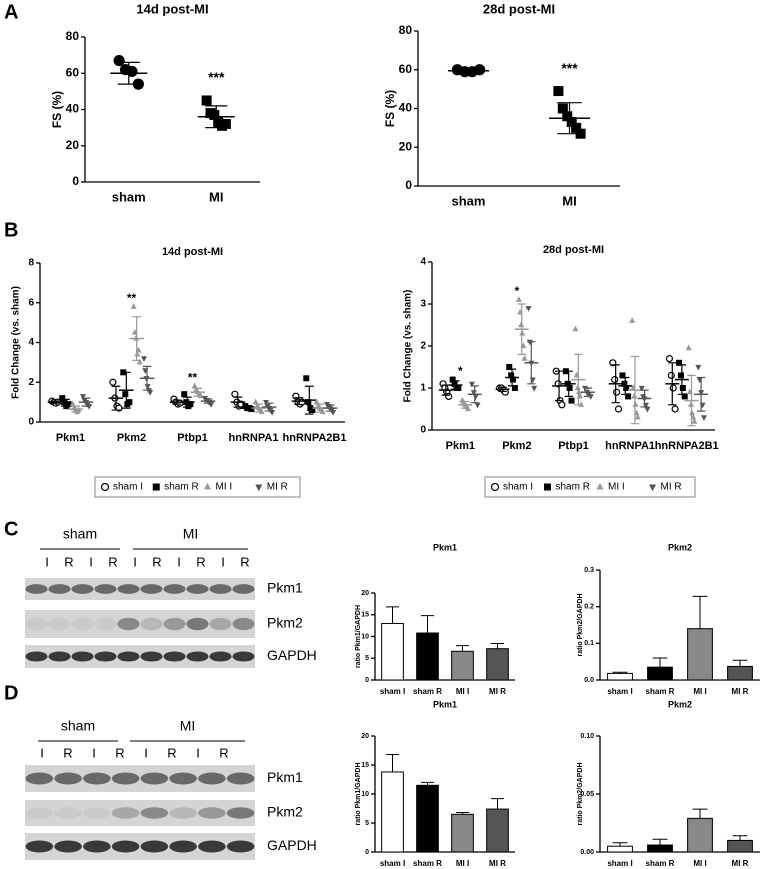 The image size is (775, 869). What do you see at coordinates (11, 693) in the screenshot?
I see `panel-label: D` at bounding box center [11, 693].